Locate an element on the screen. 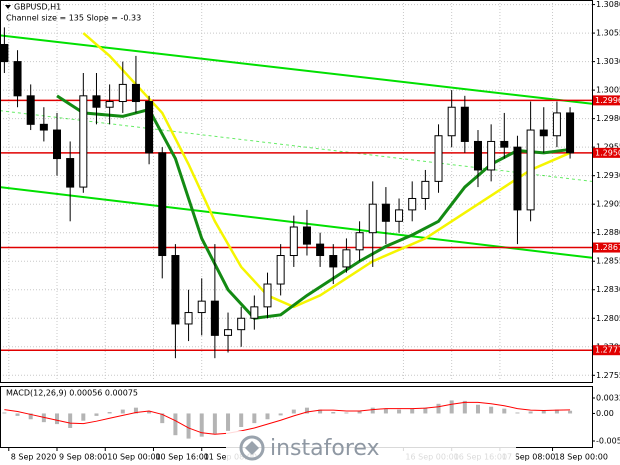 The width and height of the screenshot is (620, 465). y-tick-label: 1.2905 is located at coordinates (608, 204).